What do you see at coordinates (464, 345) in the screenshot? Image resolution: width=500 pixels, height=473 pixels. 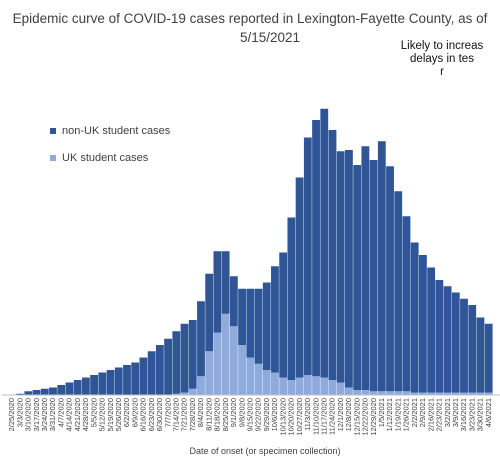 I see `bar-non-uk-3/16/2021` at bounding box center [464, 345].